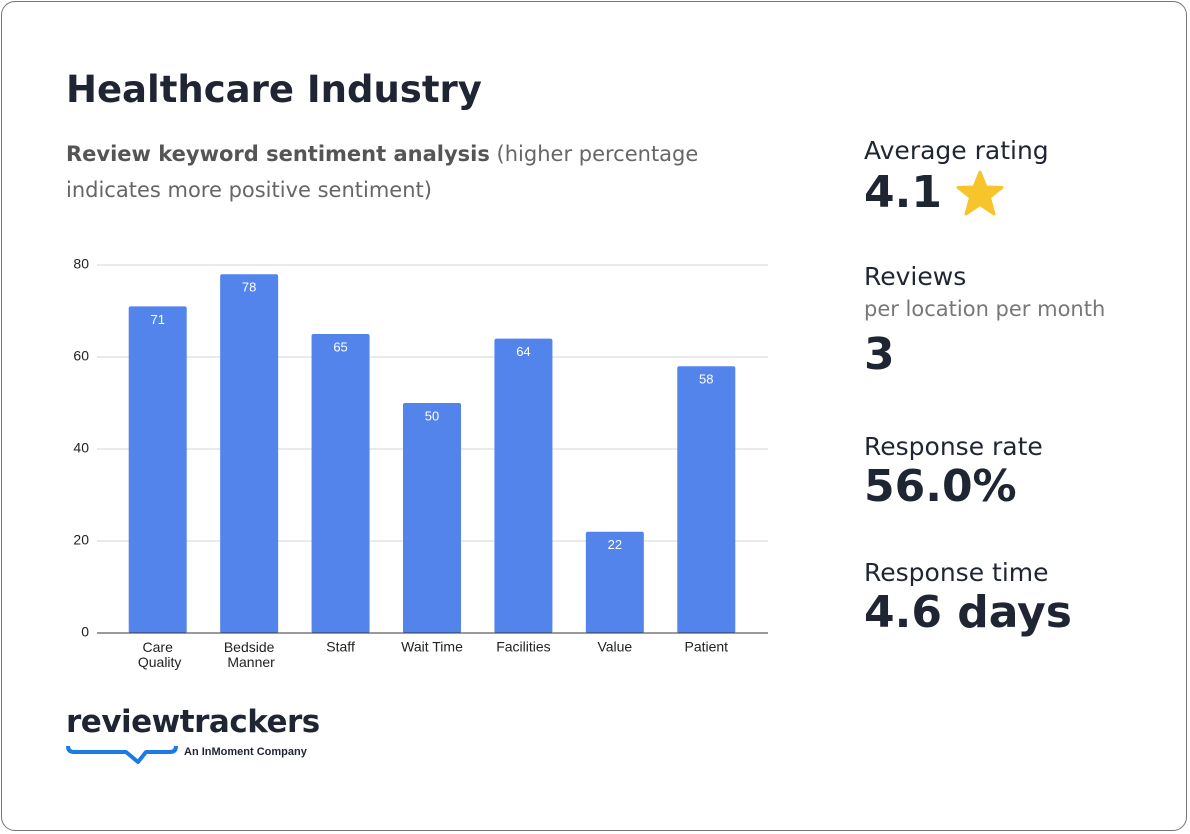 Image resolution: width=1190 pixels, height=834 pixels. What do you see at coordinates (193, 722) in the screenshot?
I see `logo-name: reviewtrackers` at bounding box center [193, 722].